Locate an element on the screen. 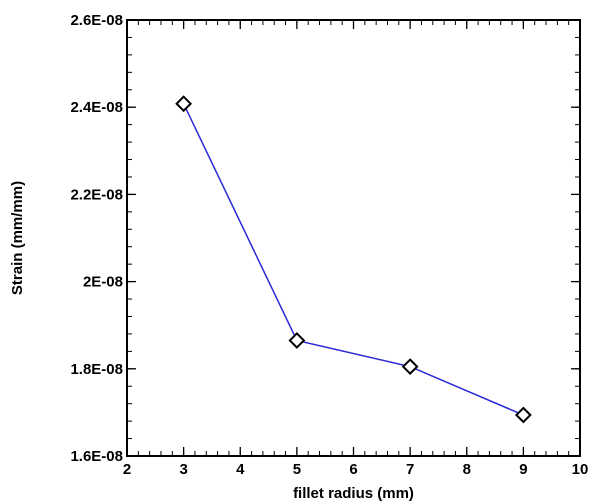 The image size is (597, 504). x-tick-label: 8 is located at coordinates (467, 469).